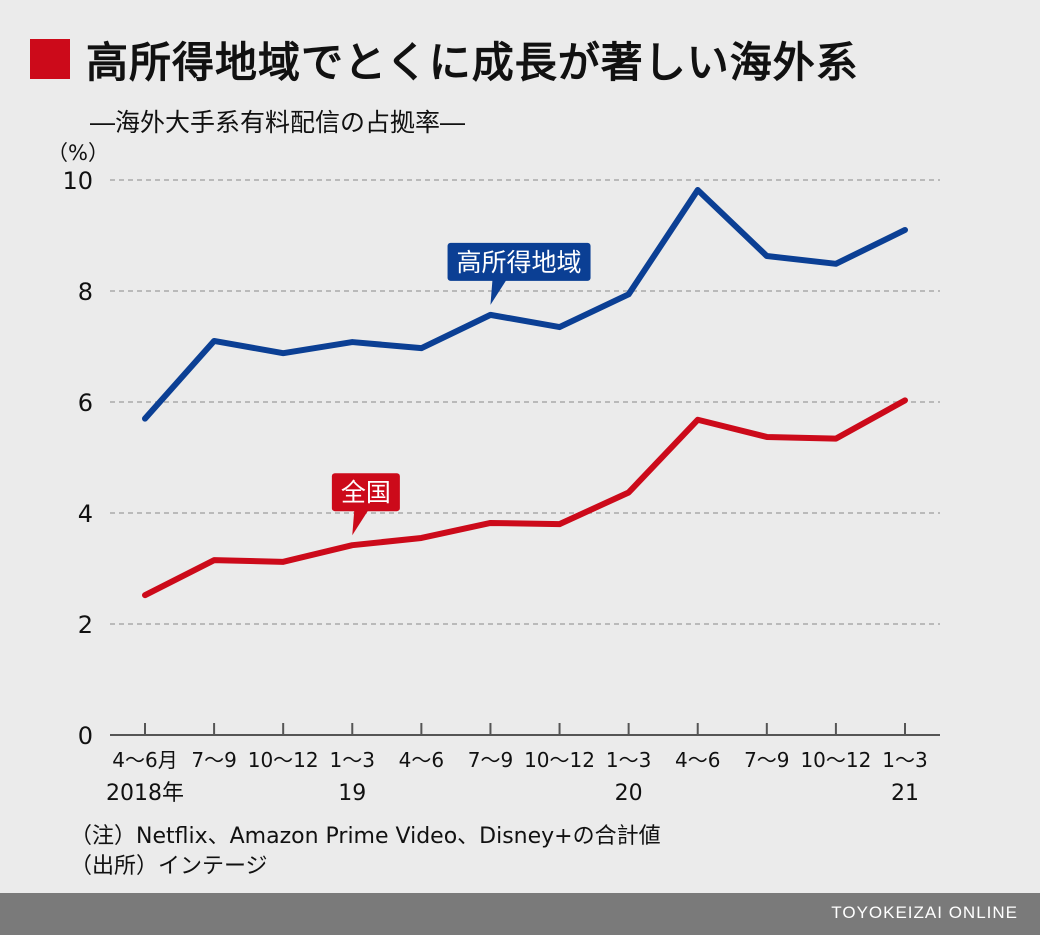 Image resolution: width=1040 pixels, height=935 pixels. What do you see at coordinates (169, 866) in the screenshot?
I see `source-line: （出所）インテージ` at bounding box center [169, 866].